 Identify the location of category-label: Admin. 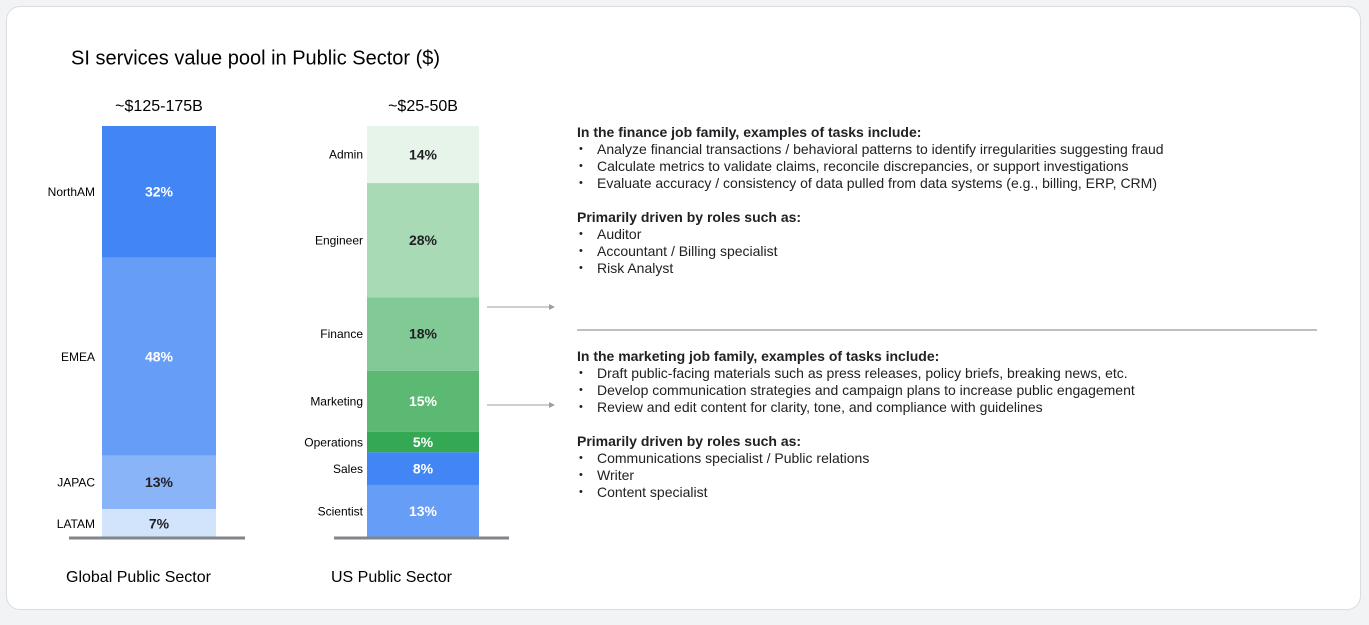
(346, 155).